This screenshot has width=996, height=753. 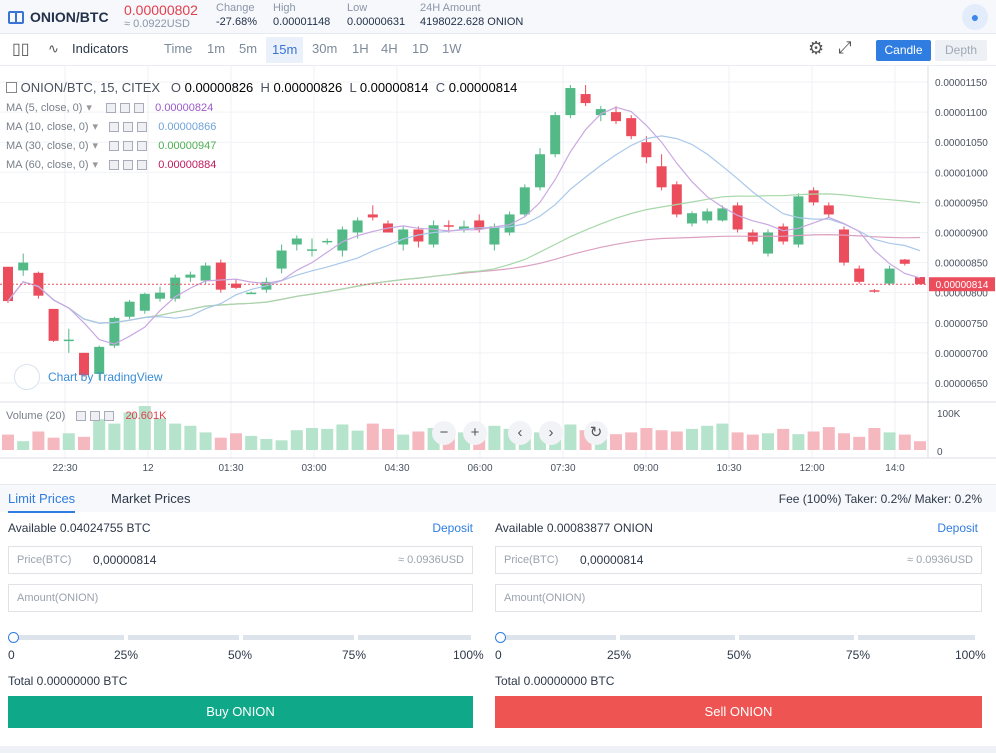 I want to click on ma10-legend: MA (10, close, 0) ▾ 0.00000866, so click(x=111, y=127).